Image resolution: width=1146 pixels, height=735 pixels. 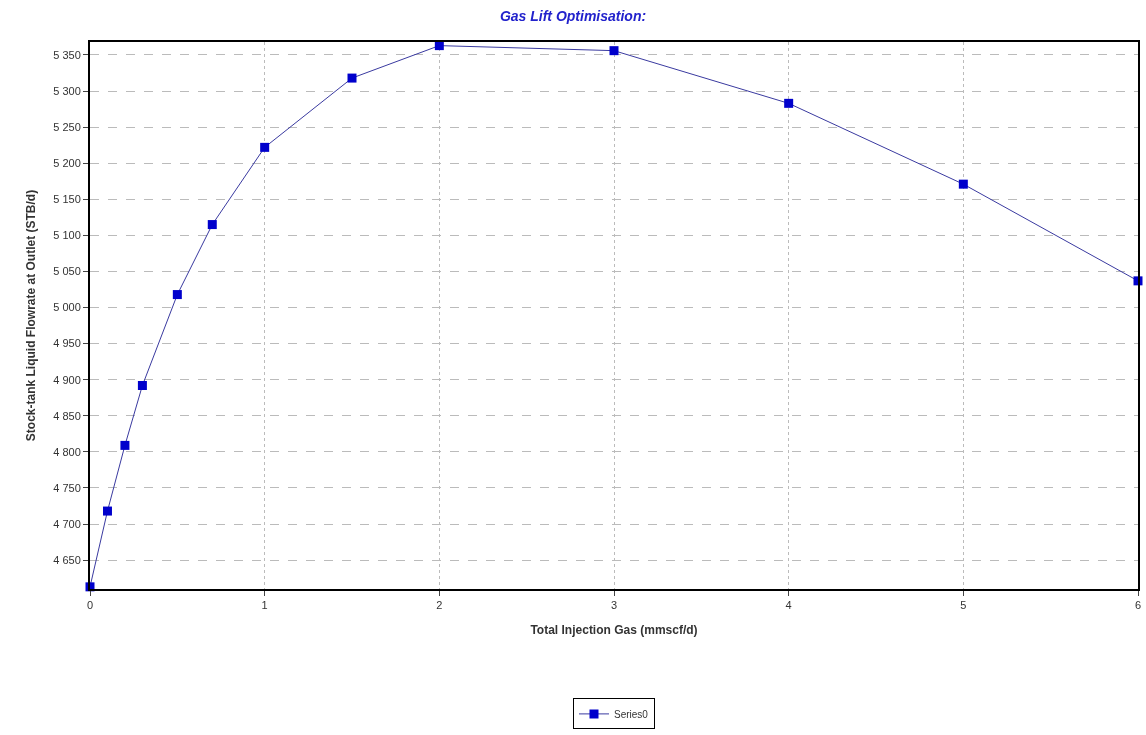 What do you see at coordinates (67, 127) in the screenshot?
I see `y-tick-label: 5 250` at bounding box center [67, 127].